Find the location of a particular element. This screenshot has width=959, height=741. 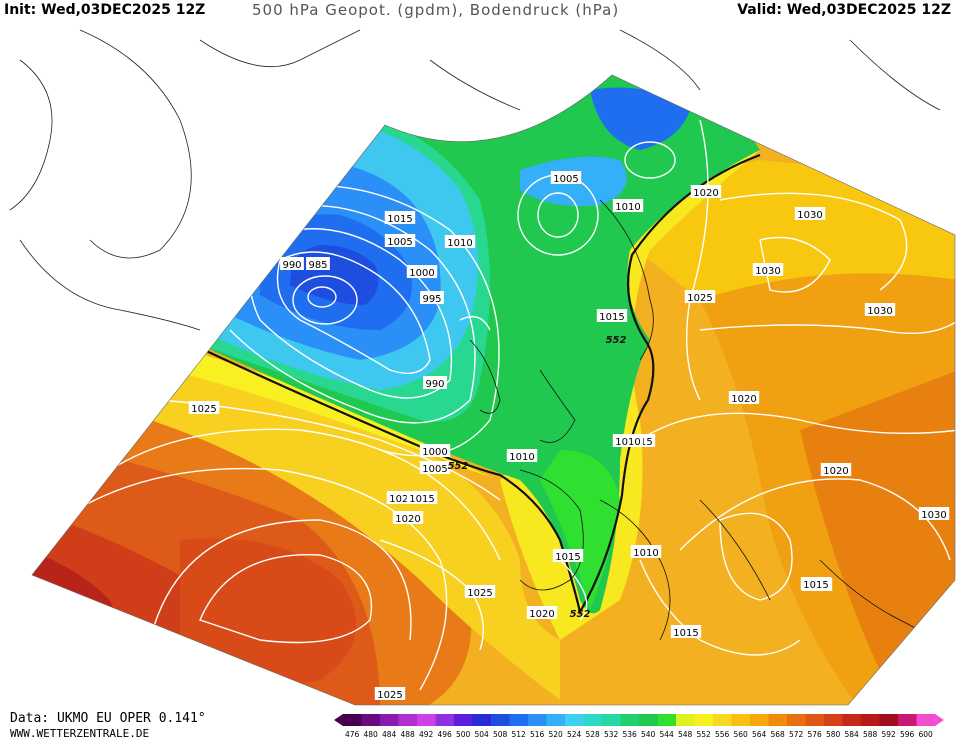

legend-tick-label: 548 is located at coordinates (685, 734).